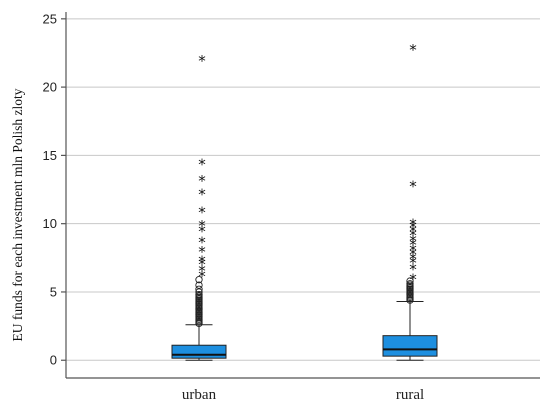 This screenshot has width=550, height=408. What do you see at coordinates (50, 155) in the screenshot?
I see `y-tick-label: 15` at bounding box center [50, 155].